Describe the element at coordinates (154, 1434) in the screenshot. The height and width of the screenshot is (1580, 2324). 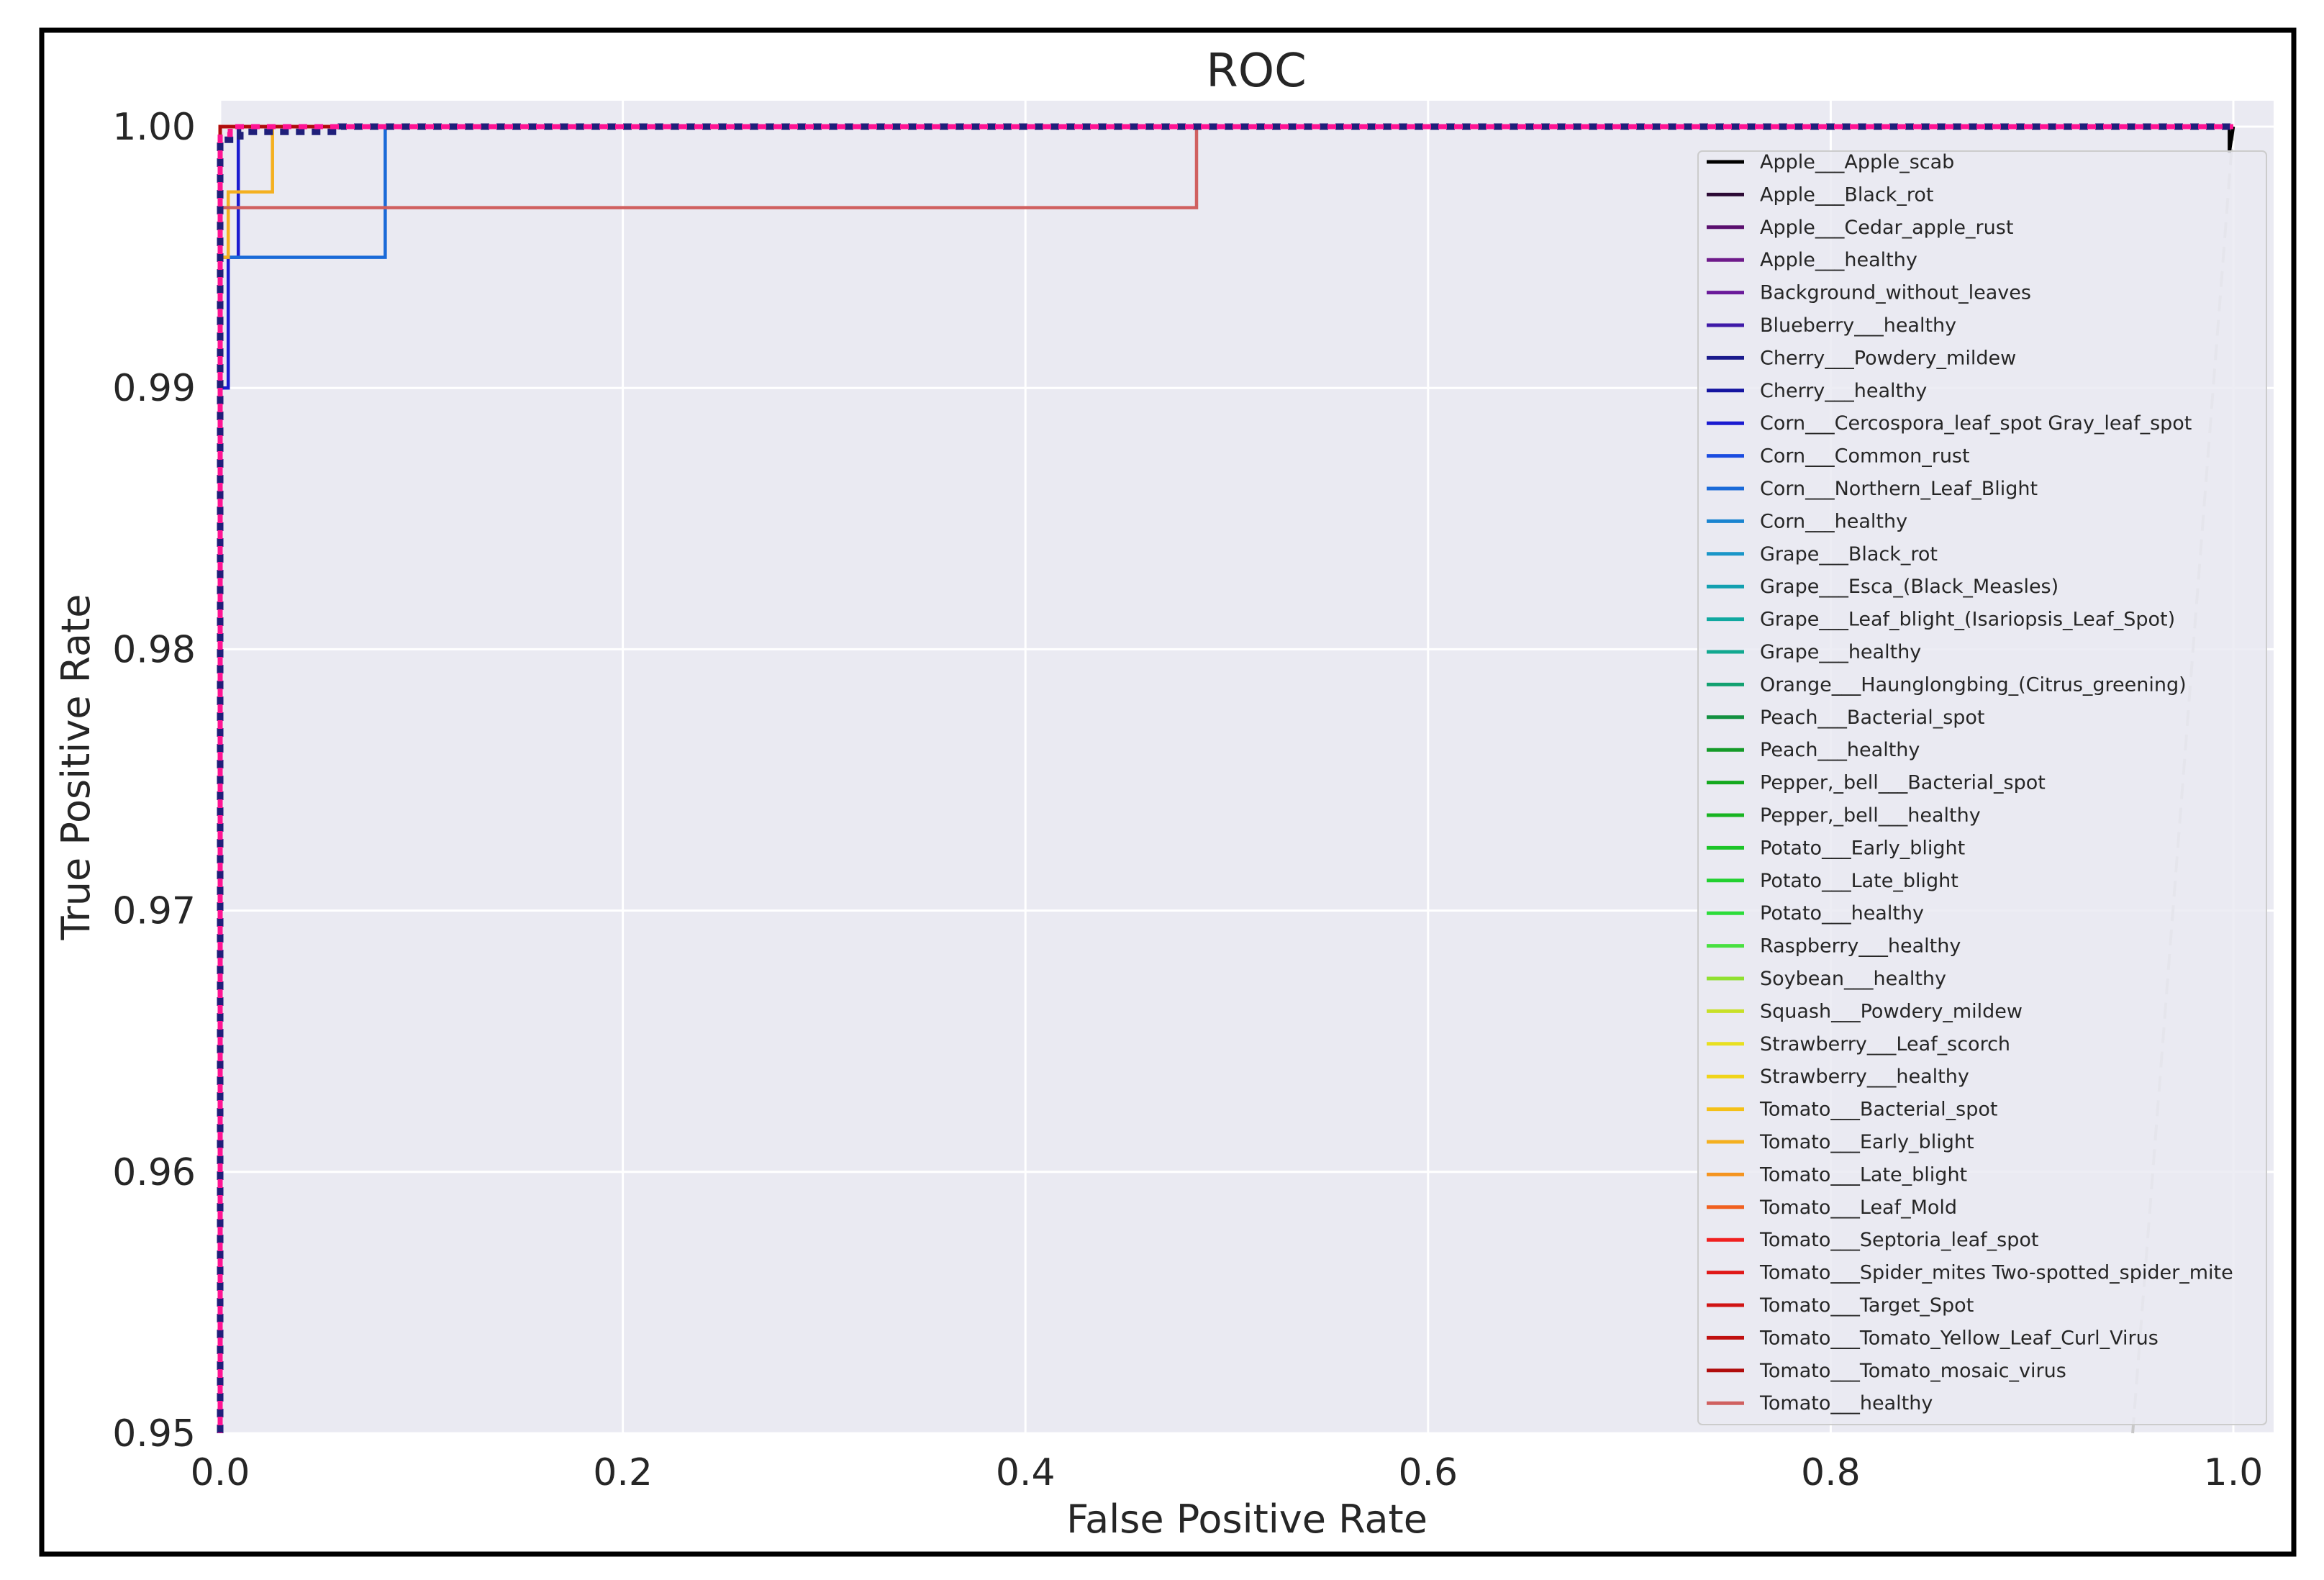
I see `y-tick-label: 0.95` at that location.